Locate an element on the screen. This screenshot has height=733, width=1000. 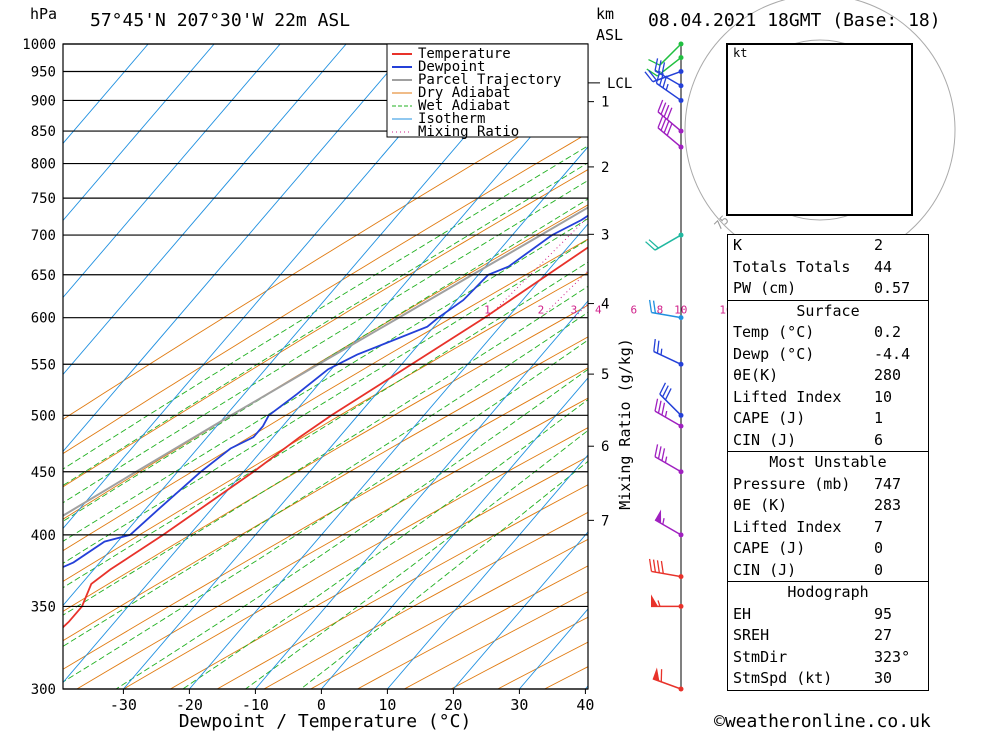
pressure-tick-label: 650 is located at coordinates (43, 276).